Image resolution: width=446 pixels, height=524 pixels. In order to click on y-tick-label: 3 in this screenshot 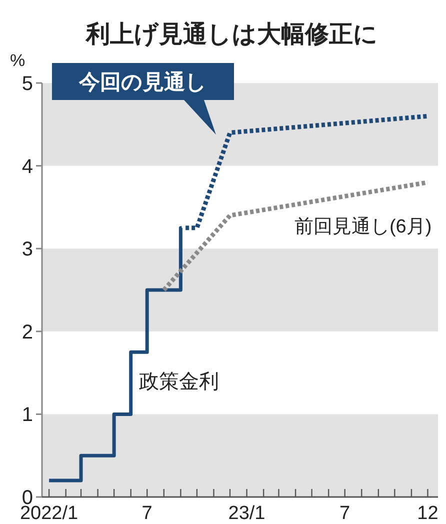, I will do `click(27, 249)`.